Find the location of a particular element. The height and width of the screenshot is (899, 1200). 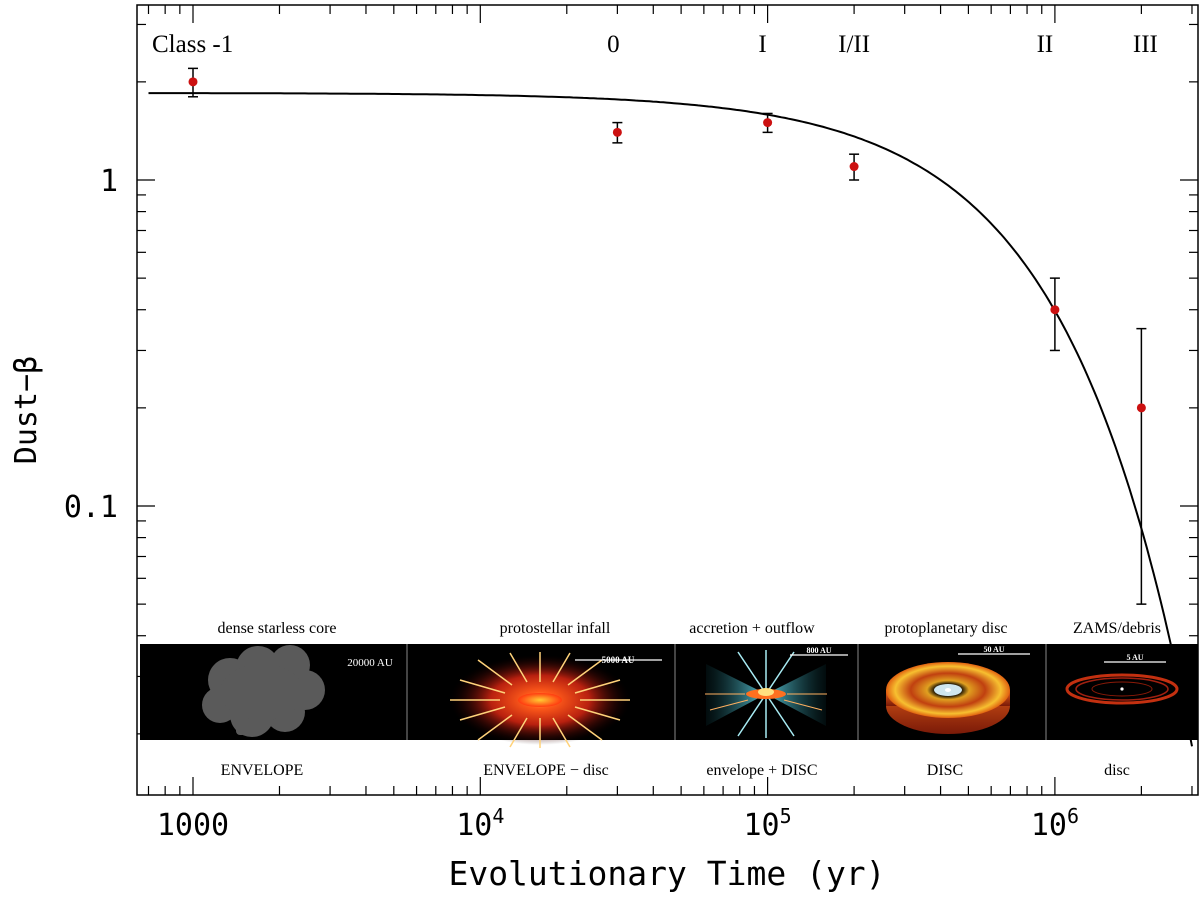

class-label: I is located at coordinates (762, 44).